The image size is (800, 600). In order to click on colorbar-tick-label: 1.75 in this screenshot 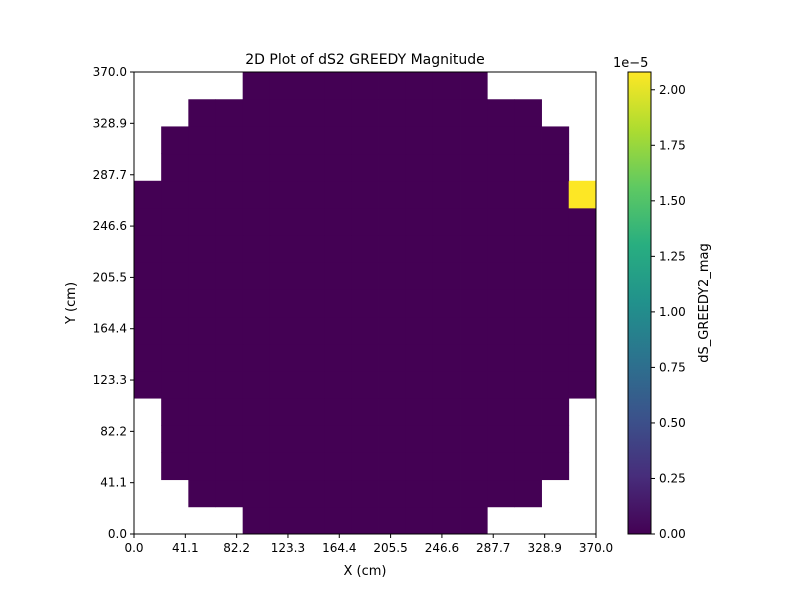, I will do `click(672, 145)`.